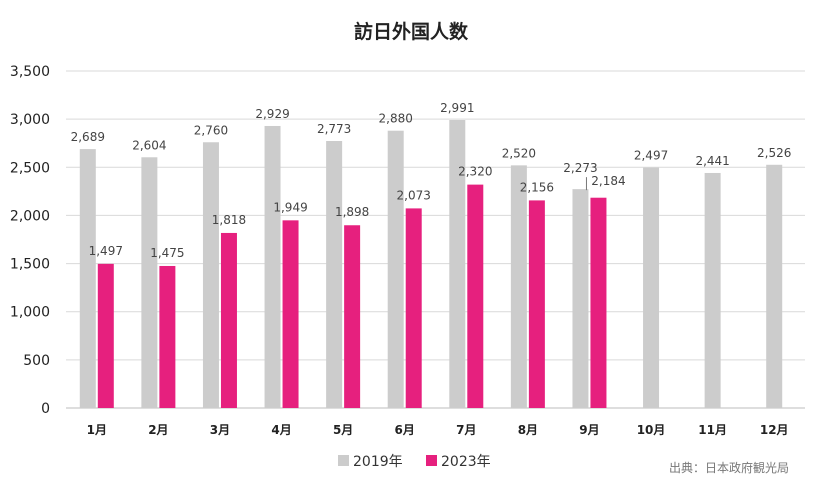  Describe the element at coordinates (106, 251) in the screenshot. I see `data-label-2023: 1,497` at that location.